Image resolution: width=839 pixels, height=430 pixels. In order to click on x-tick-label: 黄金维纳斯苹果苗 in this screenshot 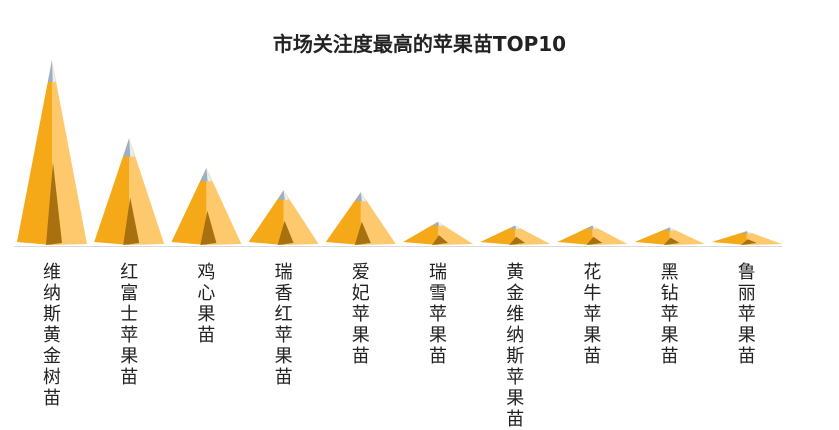, I will do `click(515, 346)`.